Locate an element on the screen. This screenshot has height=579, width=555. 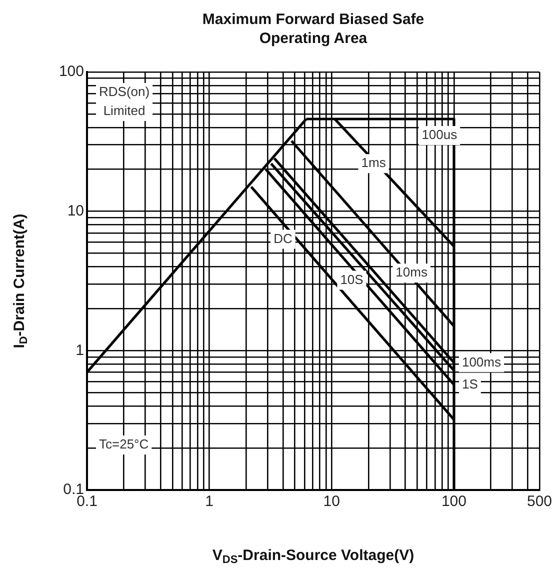
annotation: 100ms is located at coordinates (482, 362).